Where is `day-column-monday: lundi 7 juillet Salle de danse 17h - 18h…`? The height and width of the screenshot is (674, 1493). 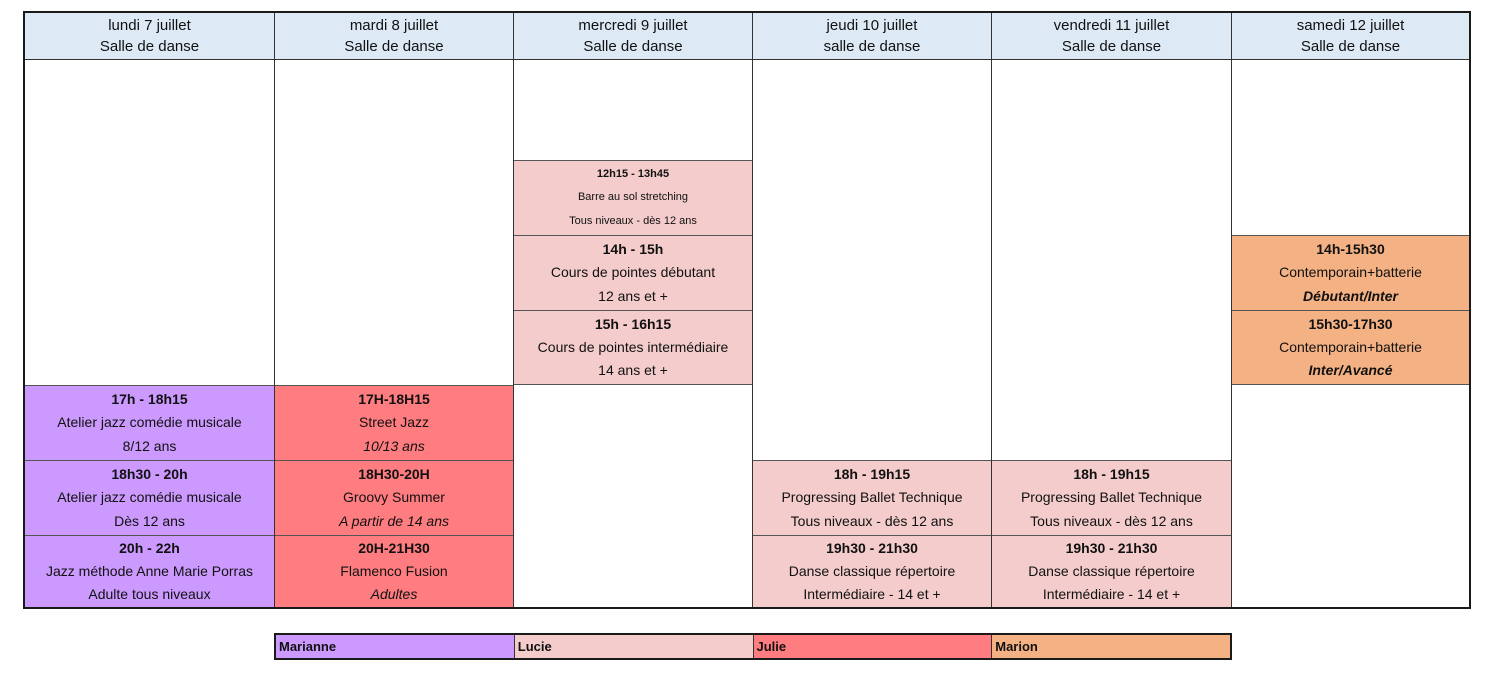
day-column-monday: lundi 7 juillet Salle de danse 17h - 18h… is located at coordinates (150, 310).